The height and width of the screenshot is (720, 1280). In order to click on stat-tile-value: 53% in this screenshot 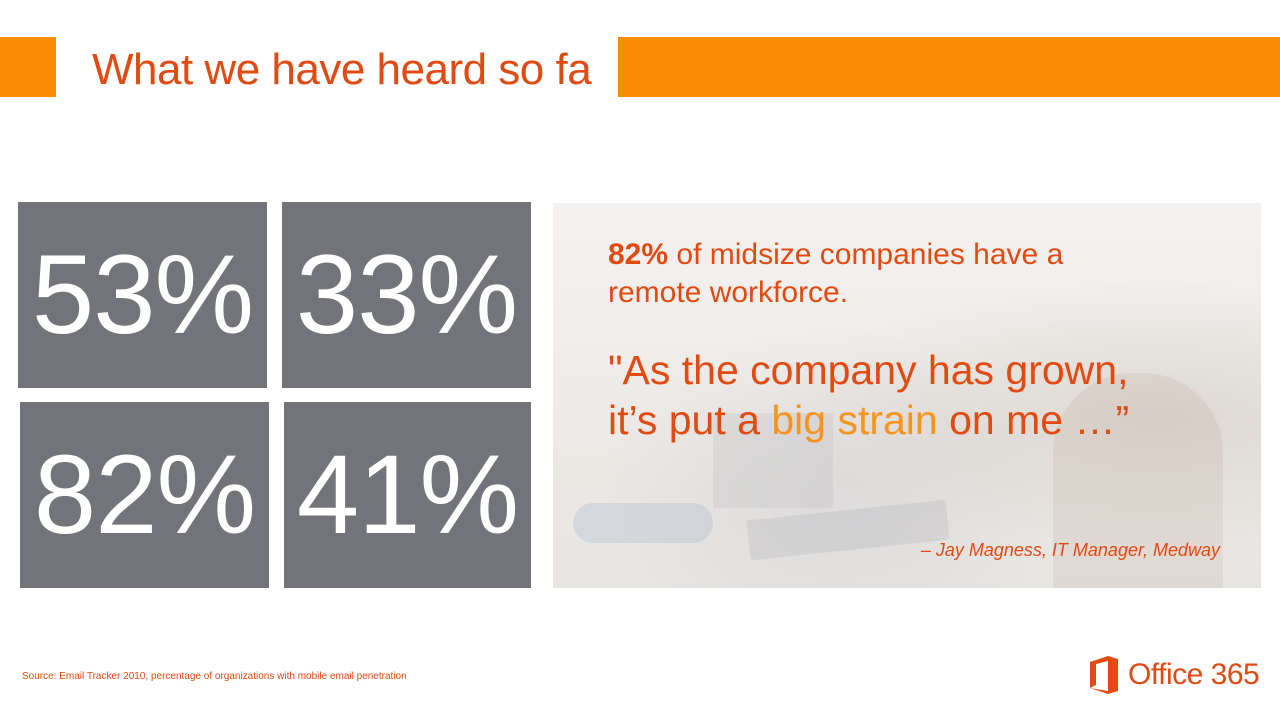, I will do `click(142, 294)`.